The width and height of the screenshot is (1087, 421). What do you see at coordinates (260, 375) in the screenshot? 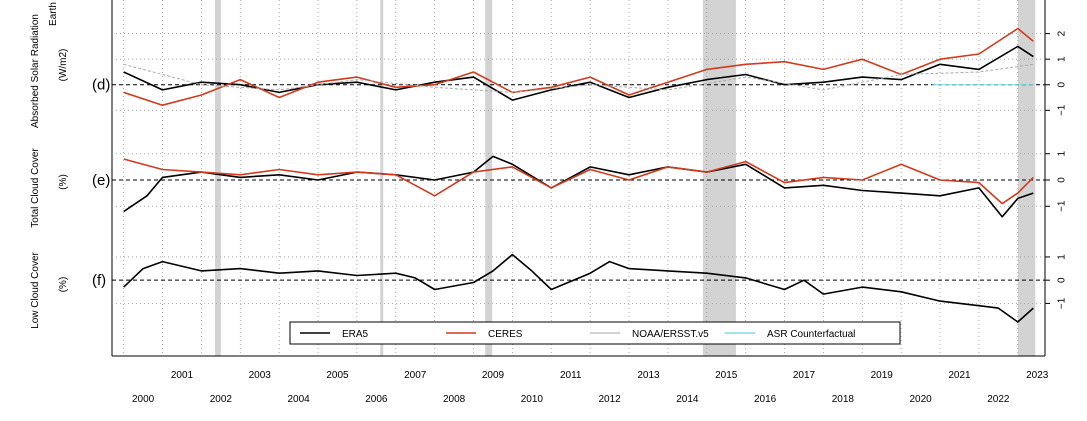
I see `x-tick-label: 2003` at bounding box center [260, 375].